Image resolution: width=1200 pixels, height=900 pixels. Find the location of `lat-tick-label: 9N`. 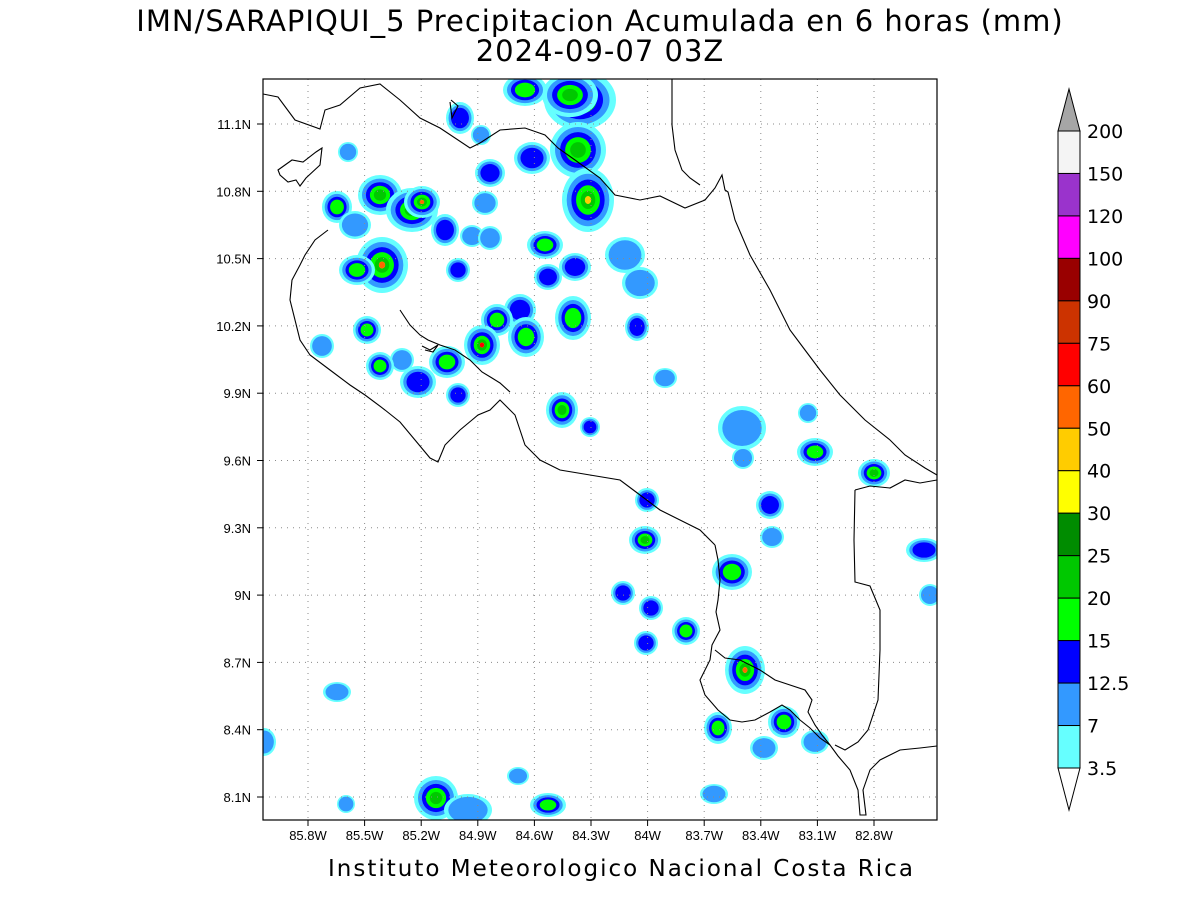

lat-tick-label: 9N is located at coordinates (242, 595).